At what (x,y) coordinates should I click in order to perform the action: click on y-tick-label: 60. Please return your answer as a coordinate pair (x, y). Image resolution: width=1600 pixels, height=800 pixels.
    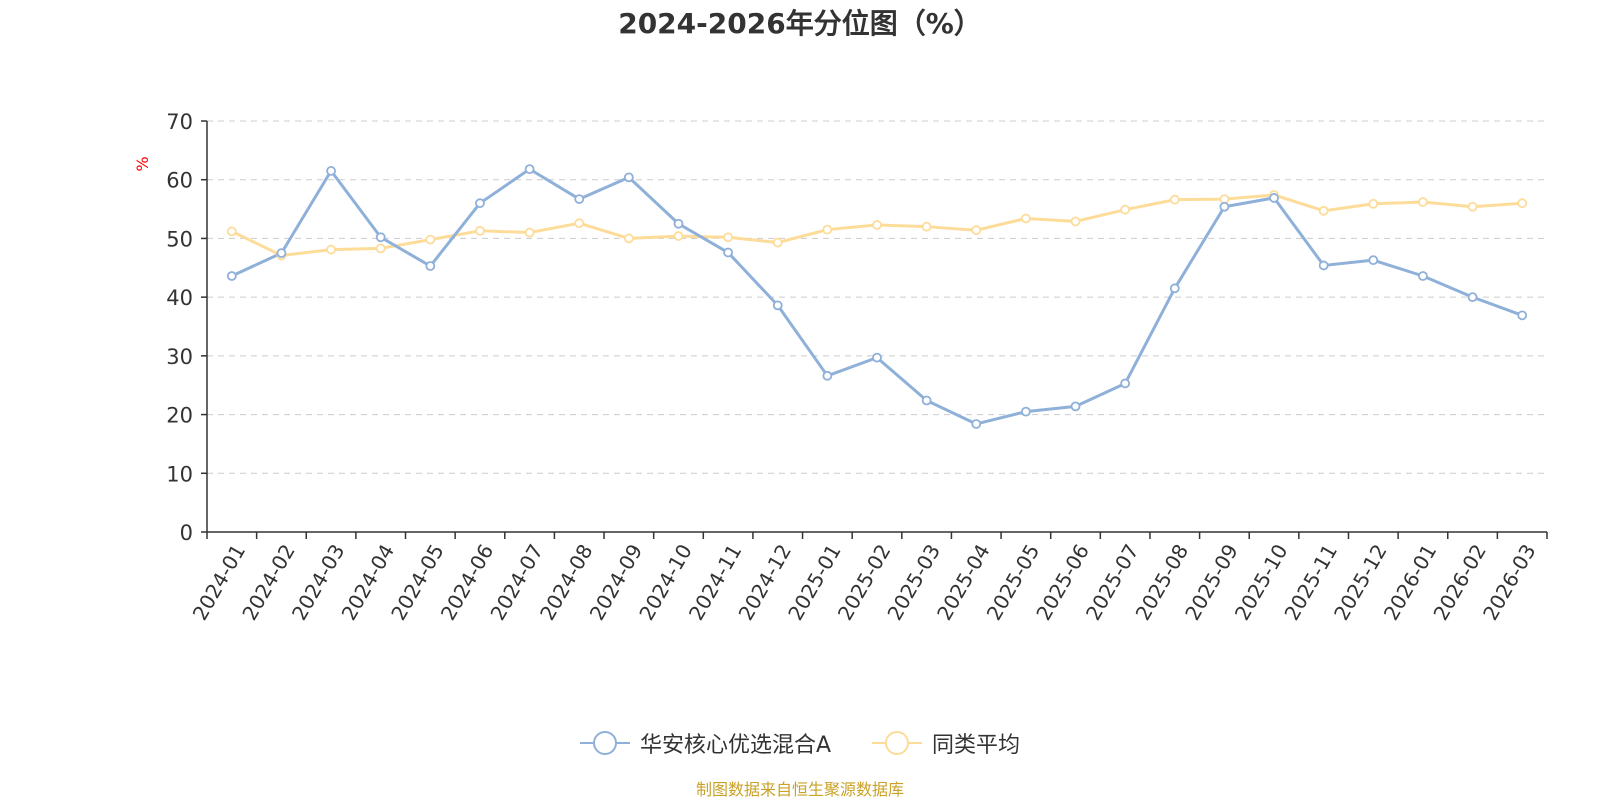
    Looking at the image, I should click on (179, 181).